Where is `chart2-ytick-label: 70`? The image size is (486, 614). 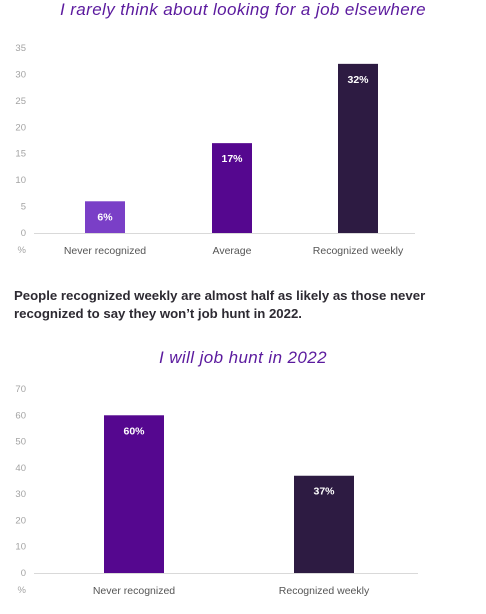
chart2-ytick-label: 70 is located at coordinates (20, 389).